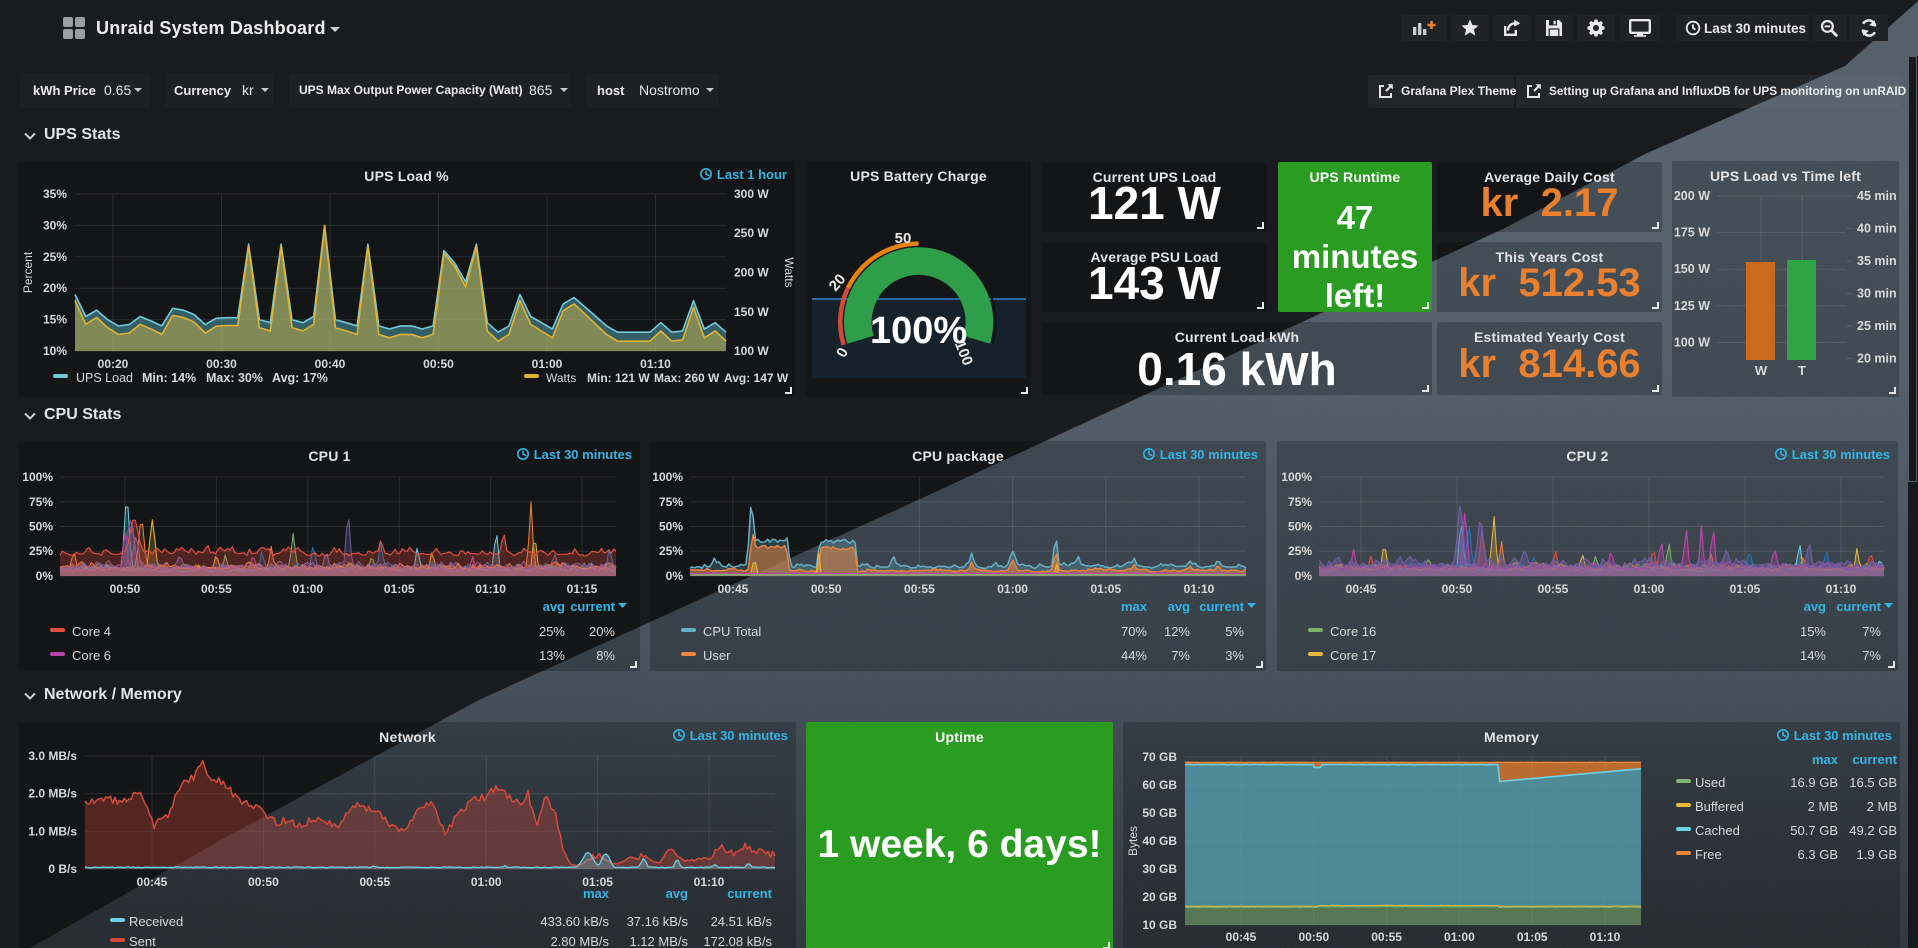 This screenshot has height=948, width=1918. I want to click on svg-text: 40 min, so click(1877, 229).